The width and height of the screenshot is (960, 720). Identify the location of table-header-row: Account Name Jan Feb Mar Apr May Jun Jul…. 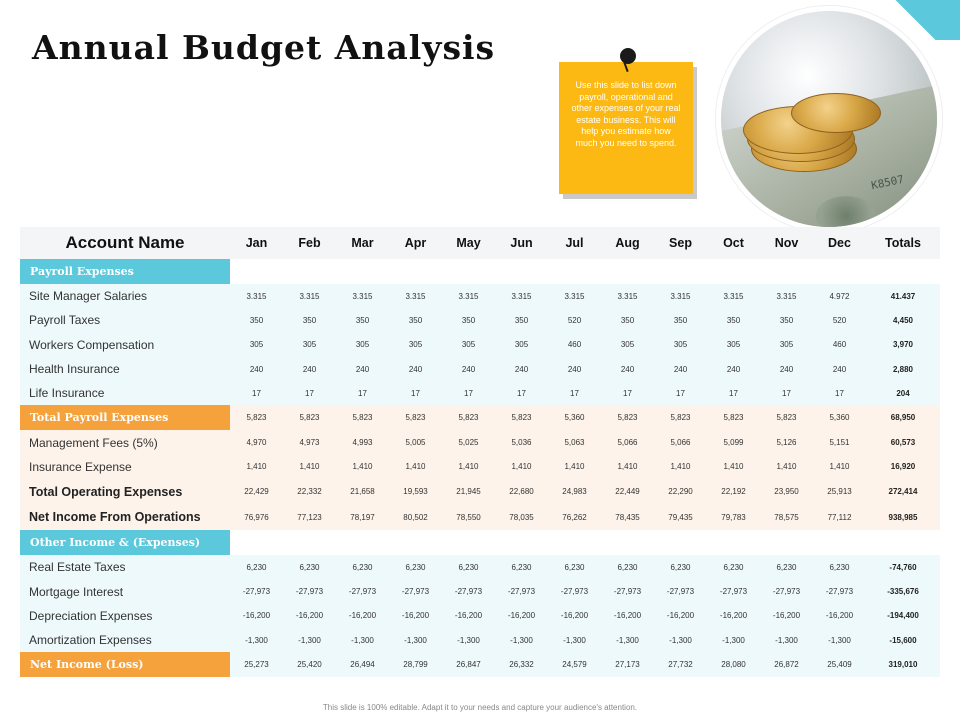
(480, 243).